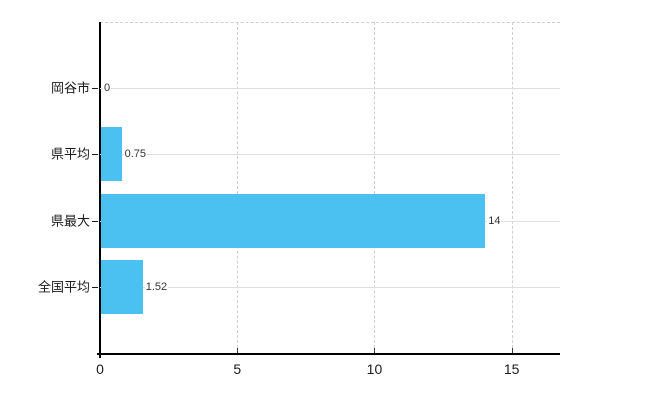 Image resolution: width=650 pixels, height=400 pixels. Describe the element at coordinates (70, 88) in the screenshot. I see `category-label: 岡谷市` at that location.